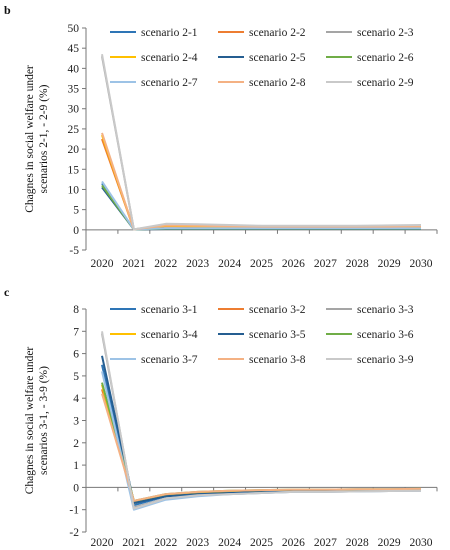 The width and height of the screenshot is (450, 550). What do you see at coordinates (76, 466) in the screenshot?
I see `y-tick-label: 1` at bounding box center [76, 466].